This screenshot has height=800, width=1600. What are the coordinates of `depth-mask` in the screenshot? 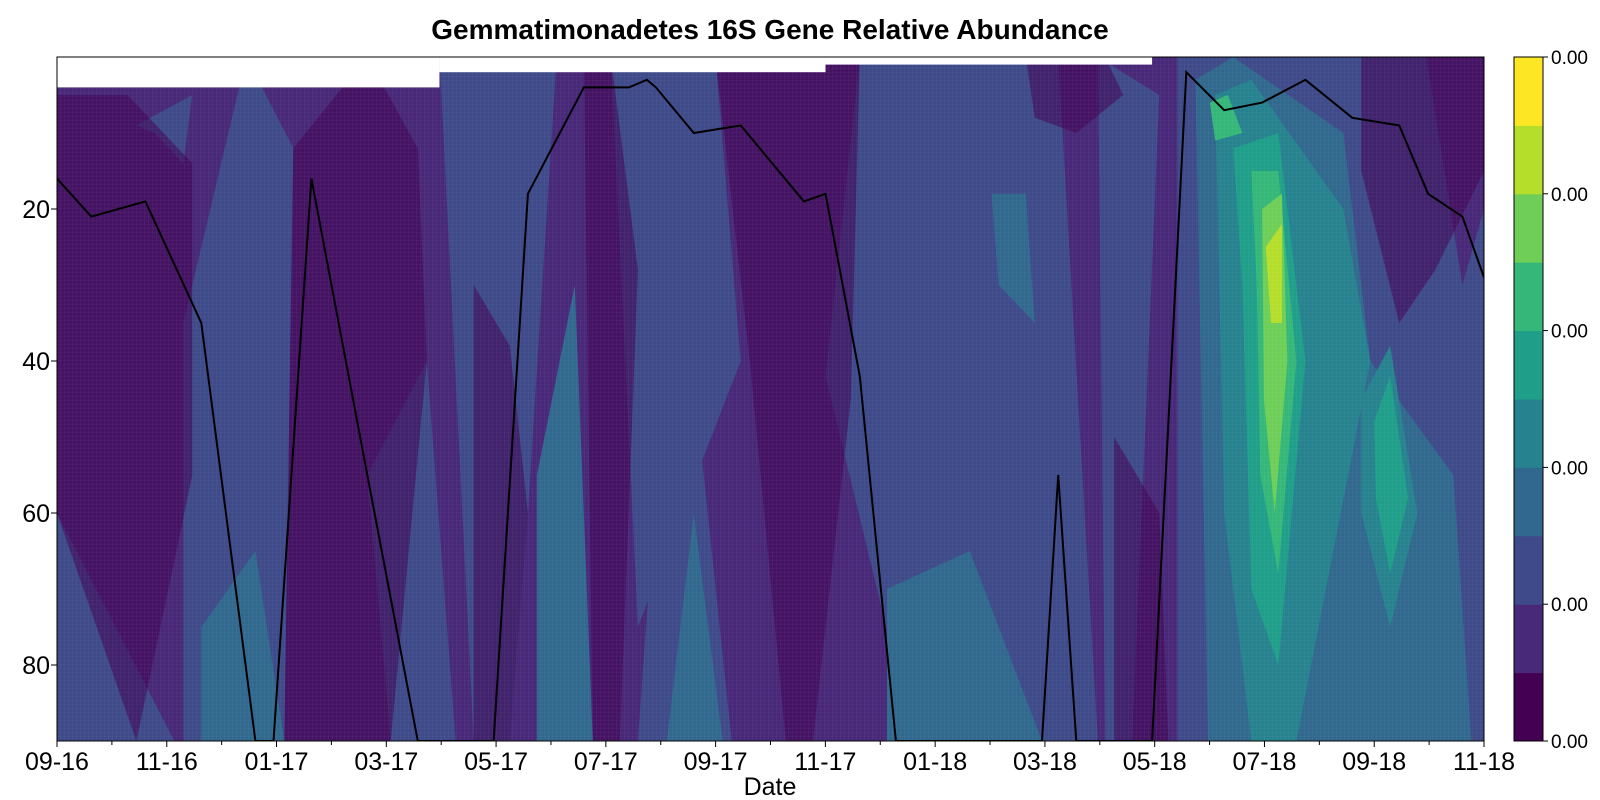 It's located at (605, 72).